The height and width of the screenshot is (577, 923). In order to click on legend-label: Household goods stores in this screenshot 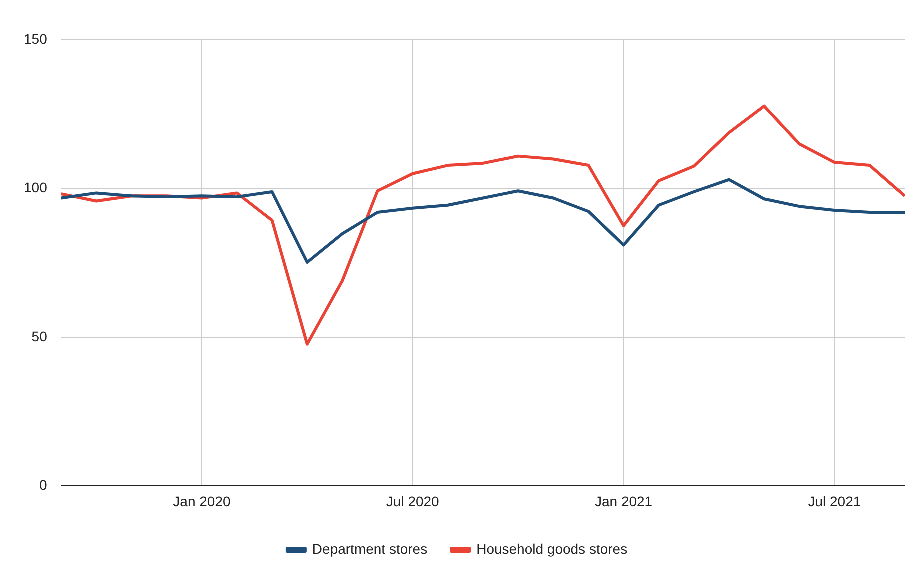, I will do `click(552, 548)`.